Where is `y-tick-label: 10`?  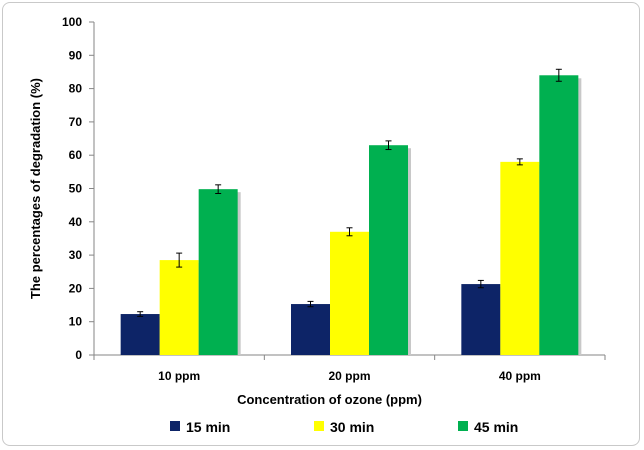
y-tick-label: 10 is located at coordinates (76, 322).